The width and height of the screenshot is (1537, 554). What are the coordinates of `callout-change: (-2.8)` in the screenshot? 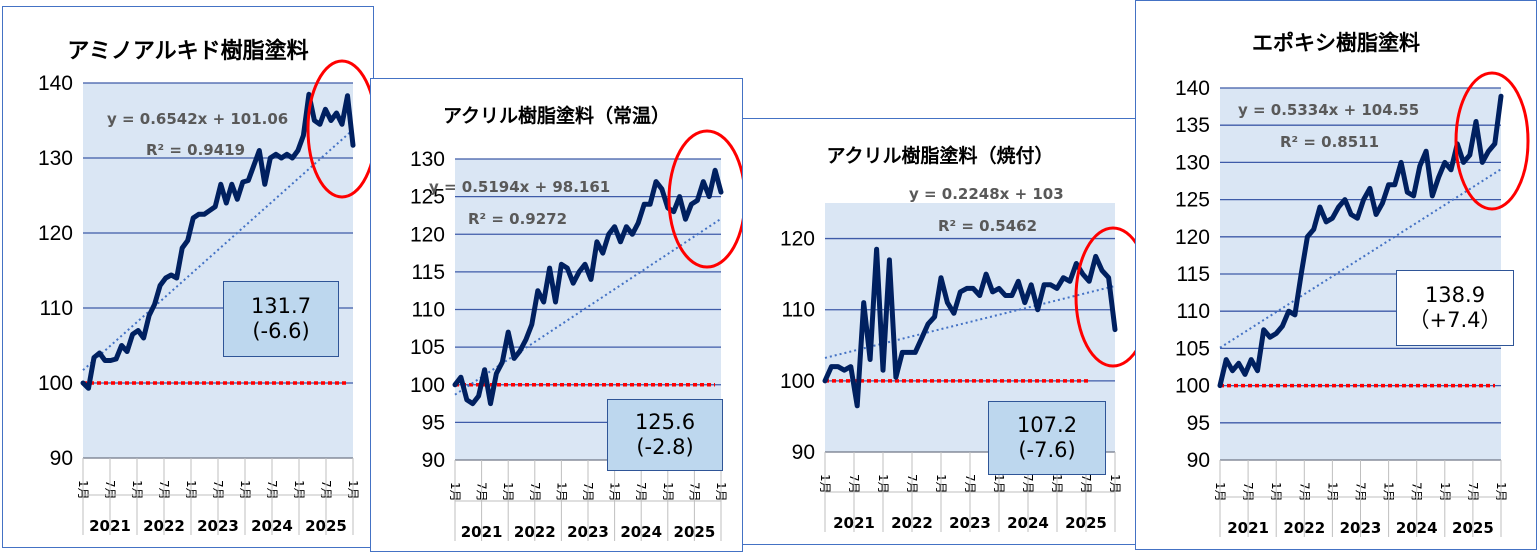 It's located at (665, 447).